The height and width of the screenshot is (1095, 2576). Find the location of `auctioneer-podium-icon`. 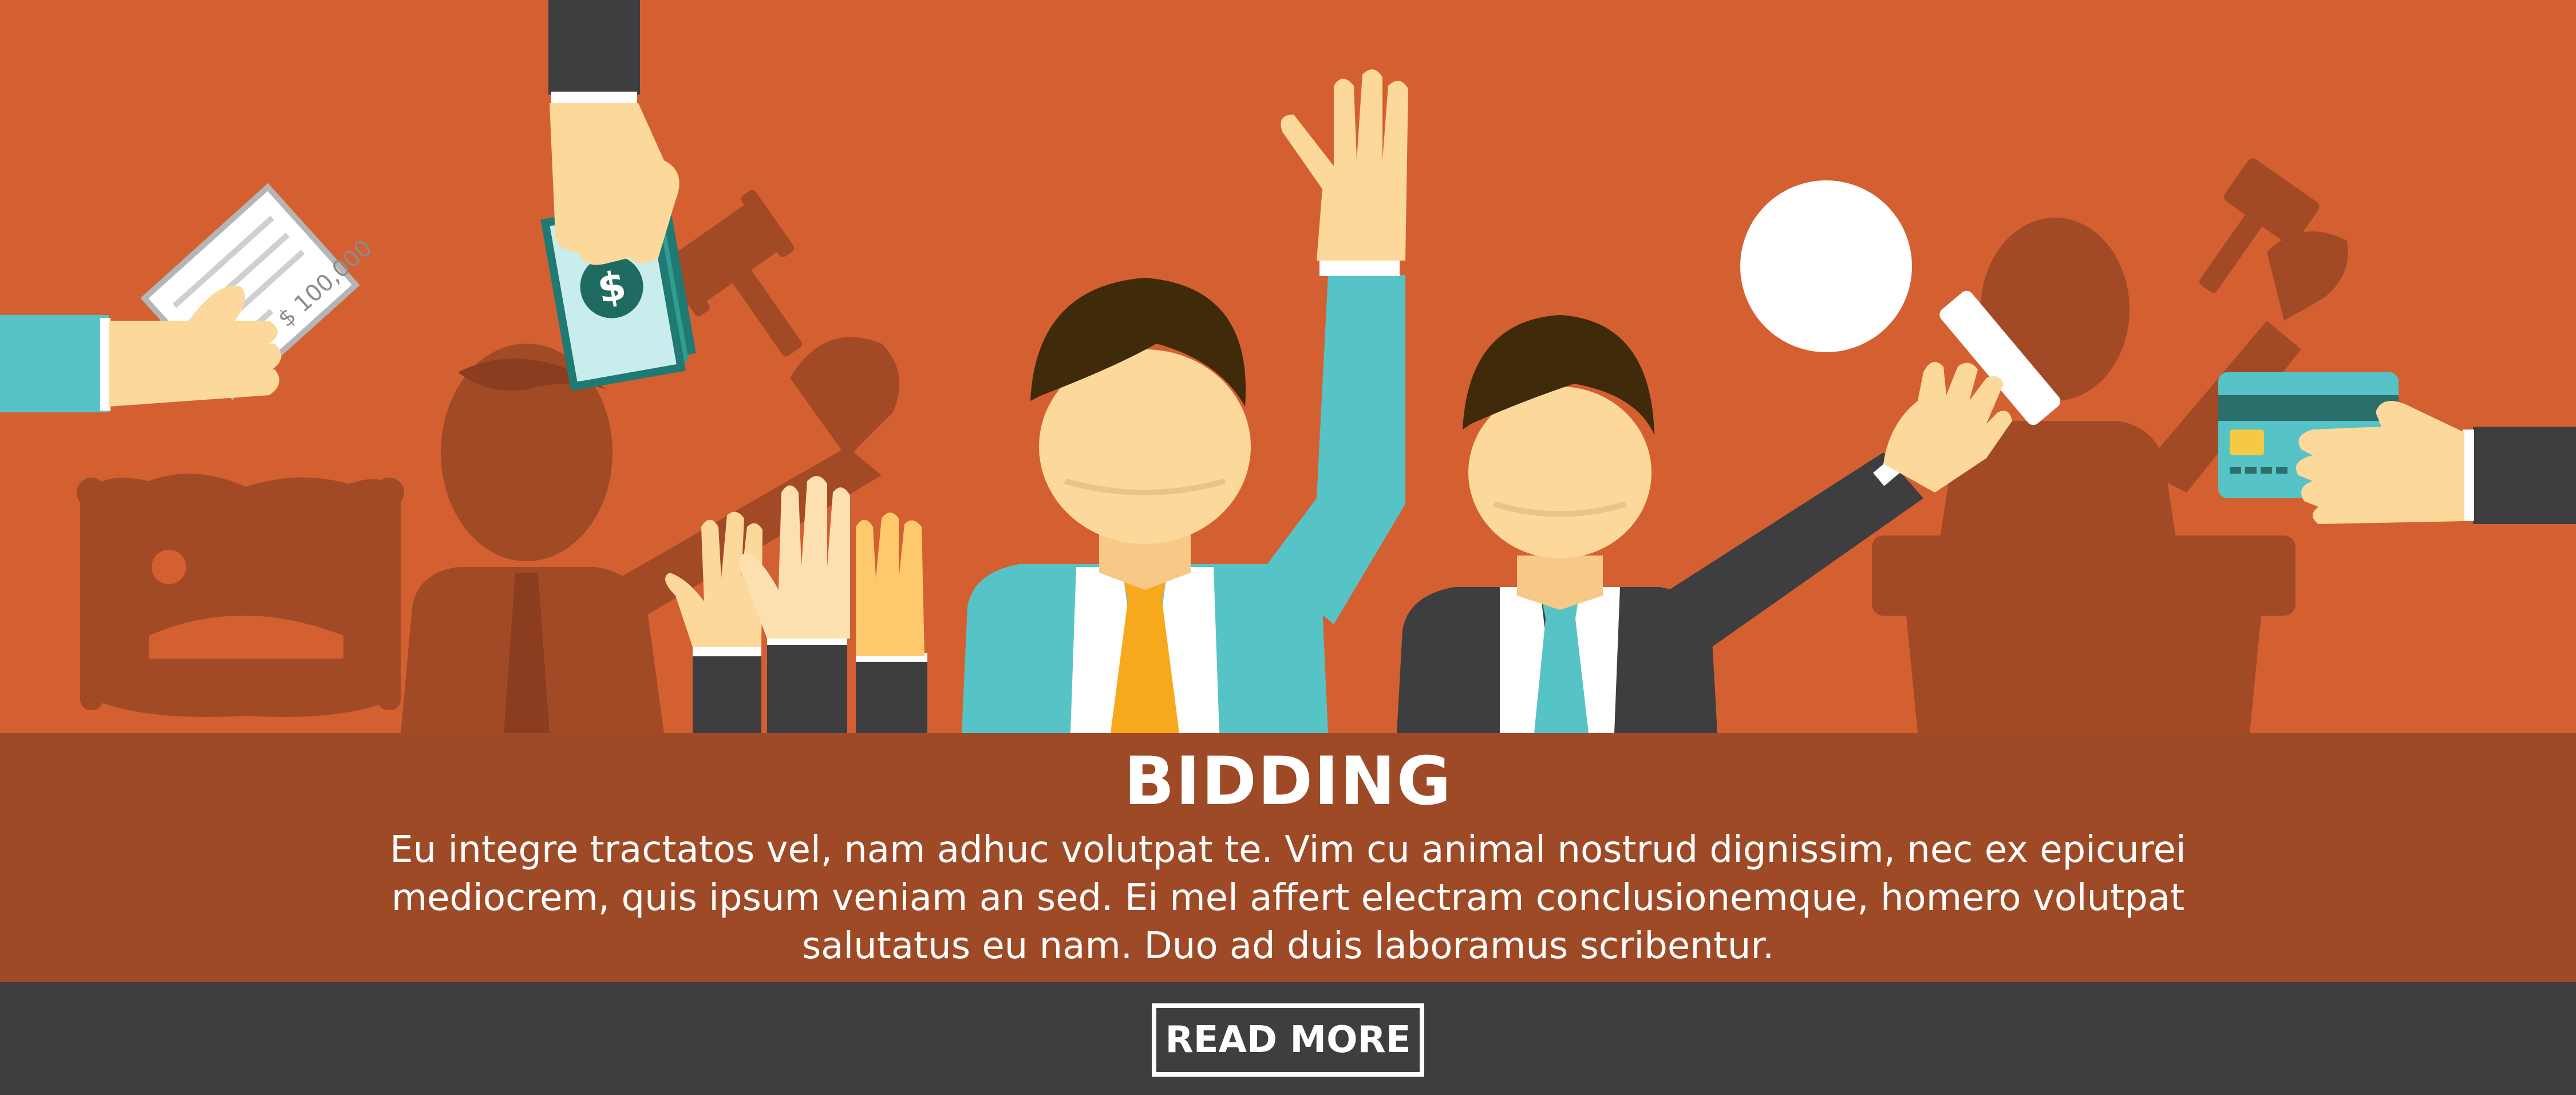

auctioneer-podium-icon is located at coordinates (2084, 634).